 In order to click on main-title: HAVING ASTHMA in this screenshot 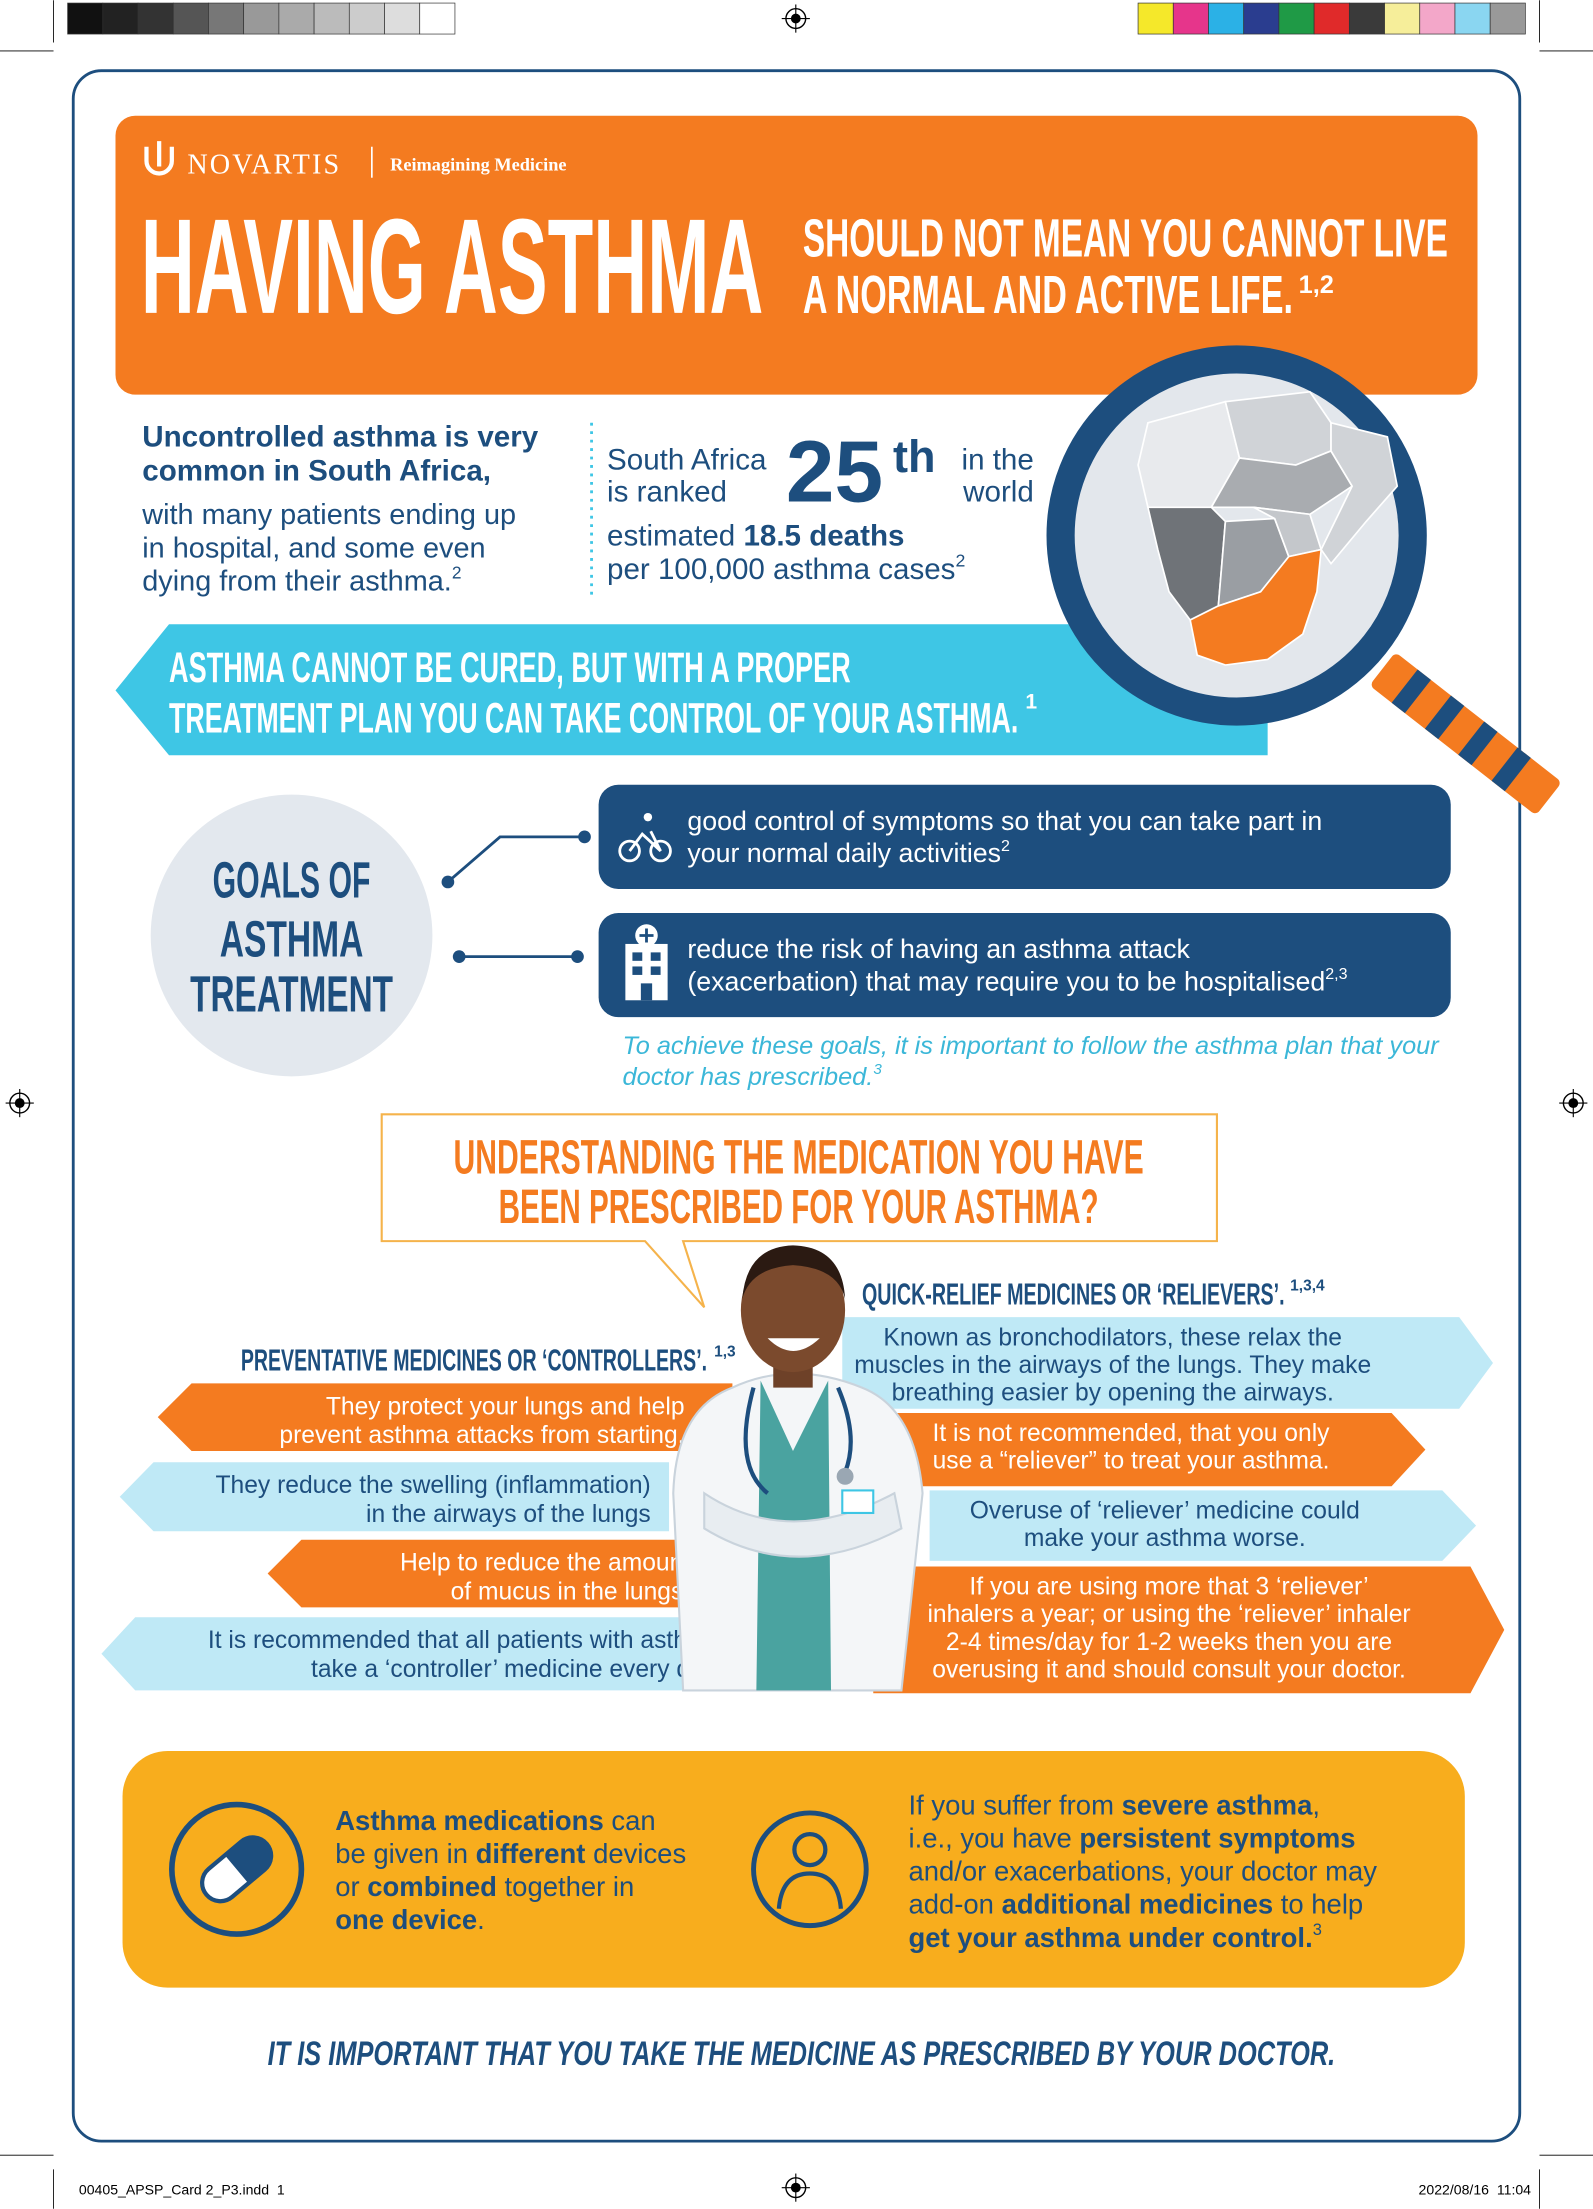, I will do `click(452, 266)`.